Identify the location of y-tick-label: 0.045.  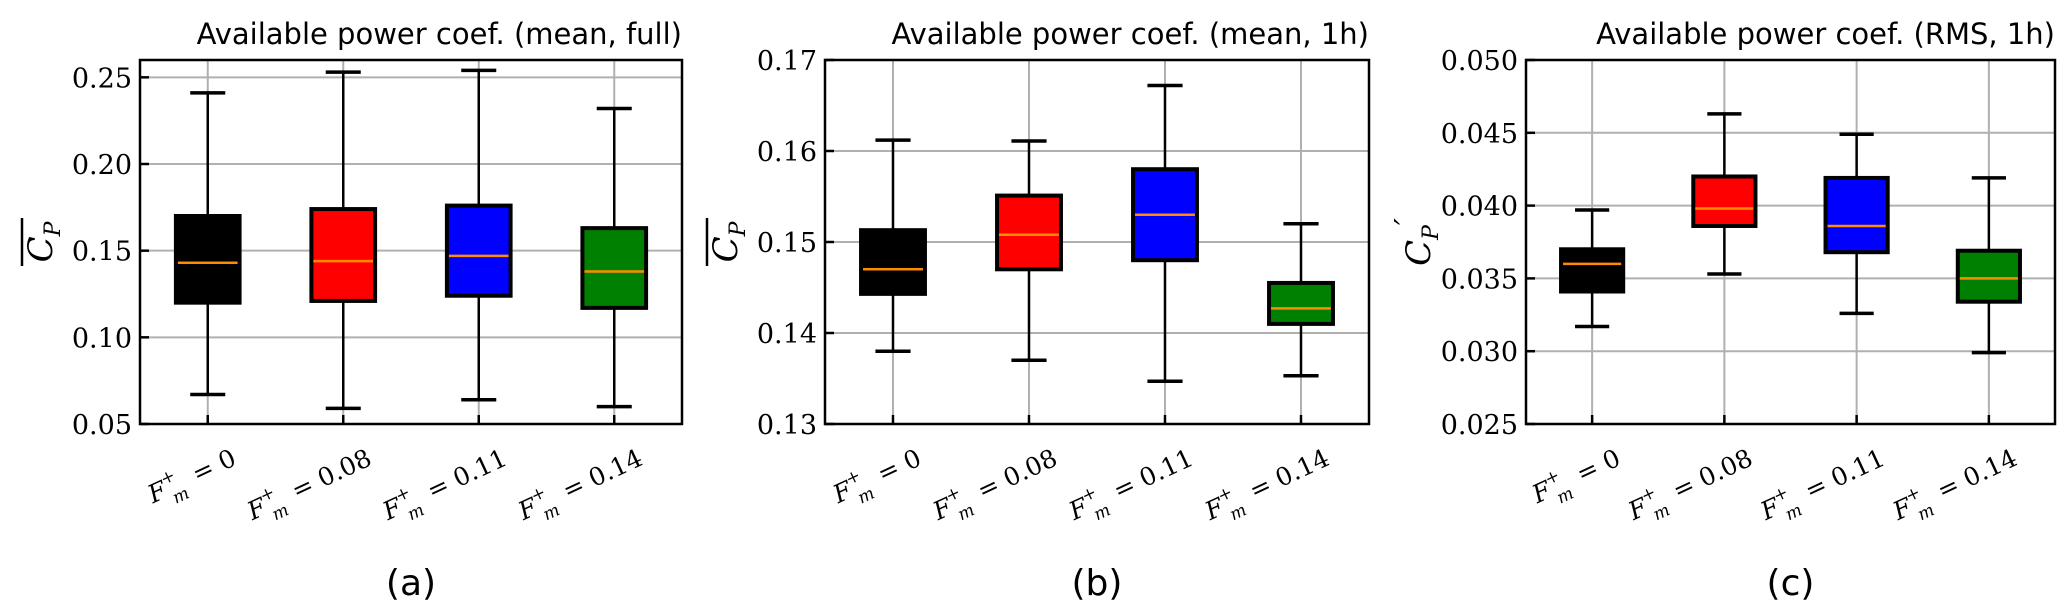
(1479, 134).